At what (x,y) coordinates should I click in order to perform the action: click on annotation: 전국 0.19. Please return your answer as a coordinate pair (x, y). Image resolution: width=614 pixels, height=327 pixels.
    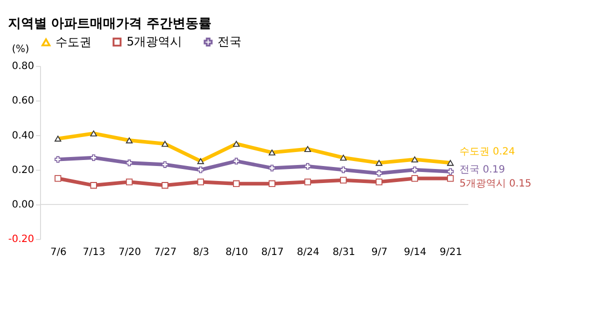
    Looking at the image, I should click on (482, 170).